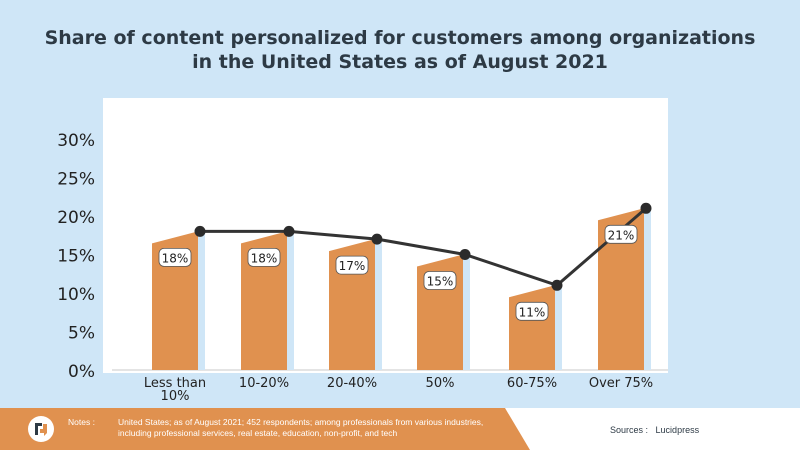  What do you see at coordinates (76, 180) in the screenshot?
I see `y-tick-label: 25%` at bounding box center [76, 180].